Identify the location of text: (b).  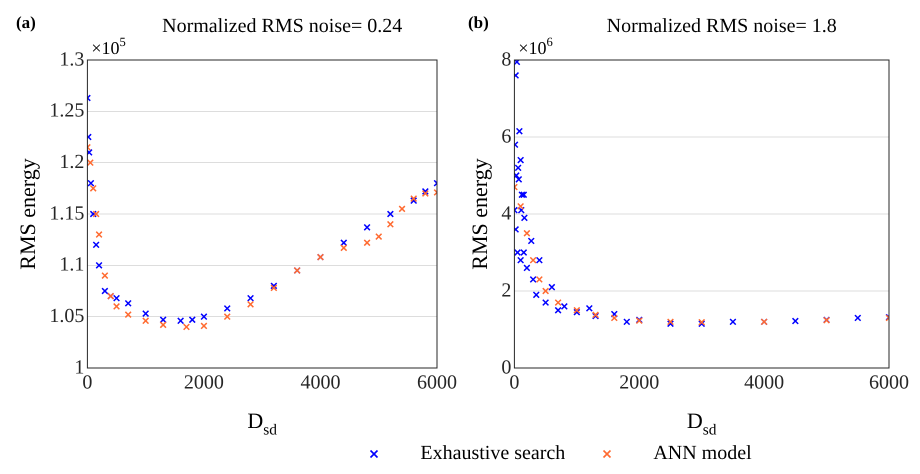
(478, 22).